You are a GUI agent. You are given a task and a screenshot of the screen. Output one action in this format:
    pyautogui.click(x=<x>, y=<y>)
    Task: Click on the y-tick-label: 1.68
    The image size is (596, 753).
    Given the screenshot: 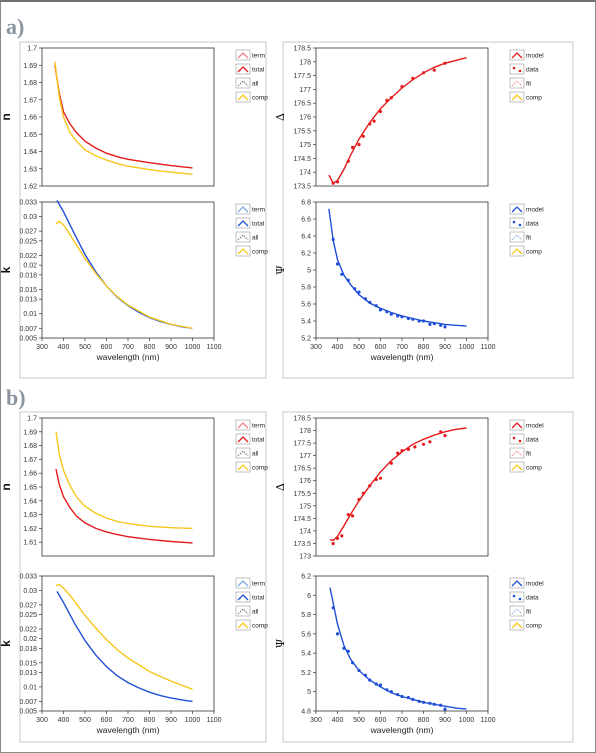 What is the action you would take?
    pyautogui.click(x=30, y=446)
    